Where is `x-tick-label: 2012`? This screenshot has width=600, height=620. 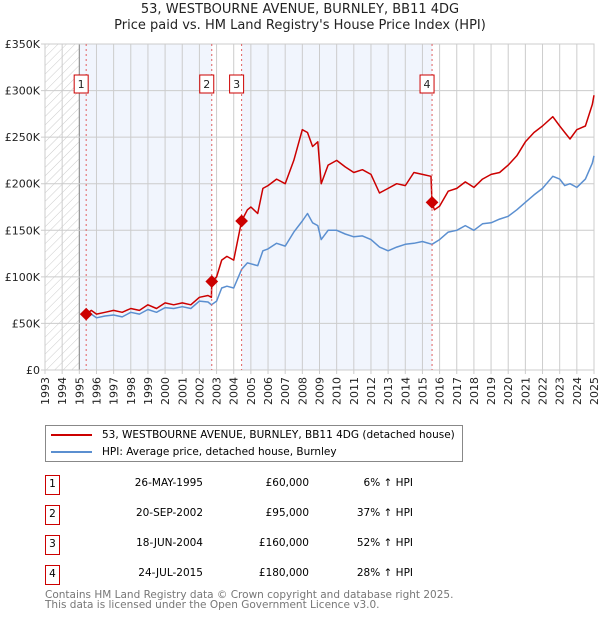
x-tick-label: 2012 is located at coordinates (371, 391).